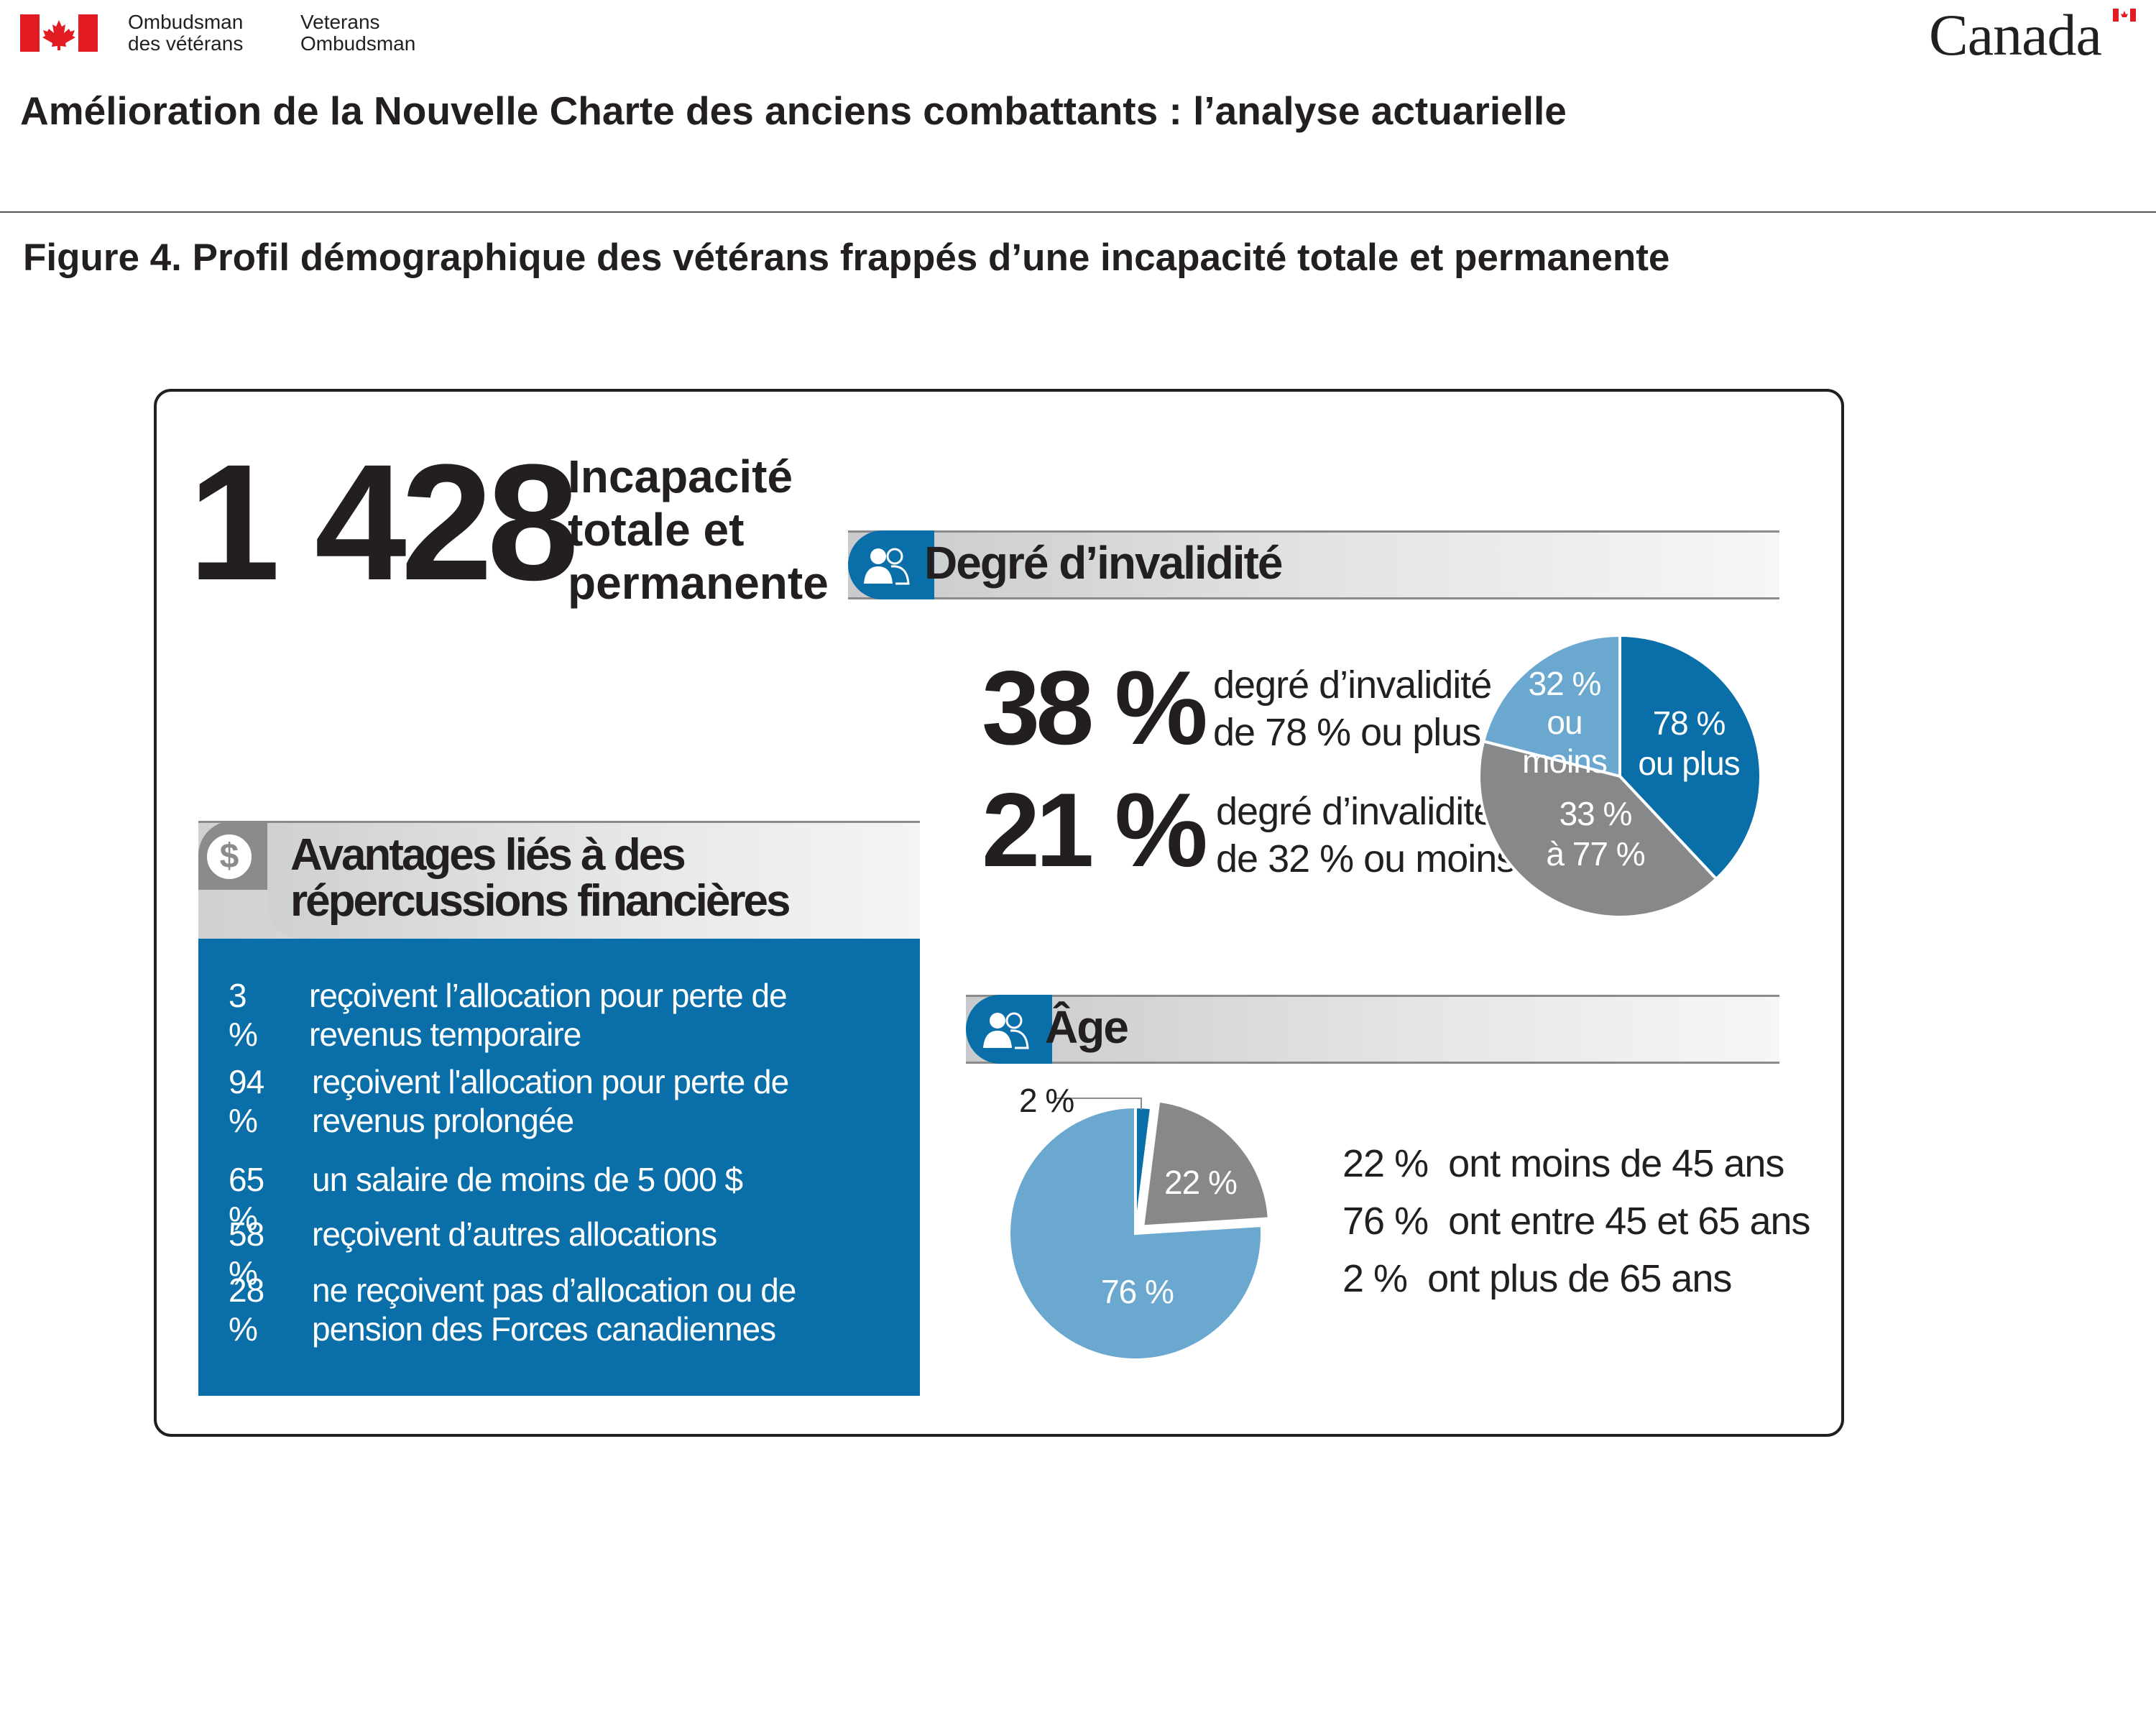 The height and width of the screenshot is (1725, 2156). Describe the element at coordinates (1579, 1278) in the screenshot. I see `age-line-text: ont plus de 65 ans` at that location.